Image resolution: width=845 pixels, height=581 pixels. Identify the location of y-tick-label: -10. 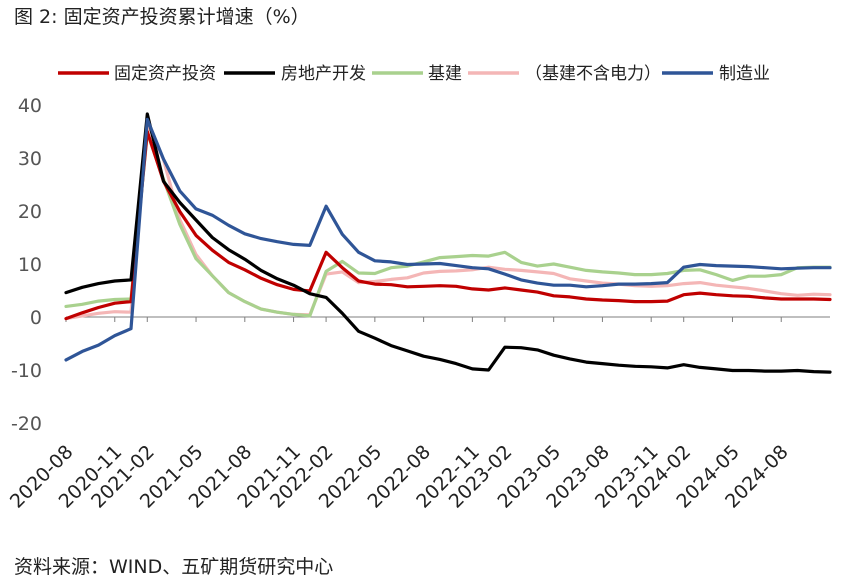
(26, 371).